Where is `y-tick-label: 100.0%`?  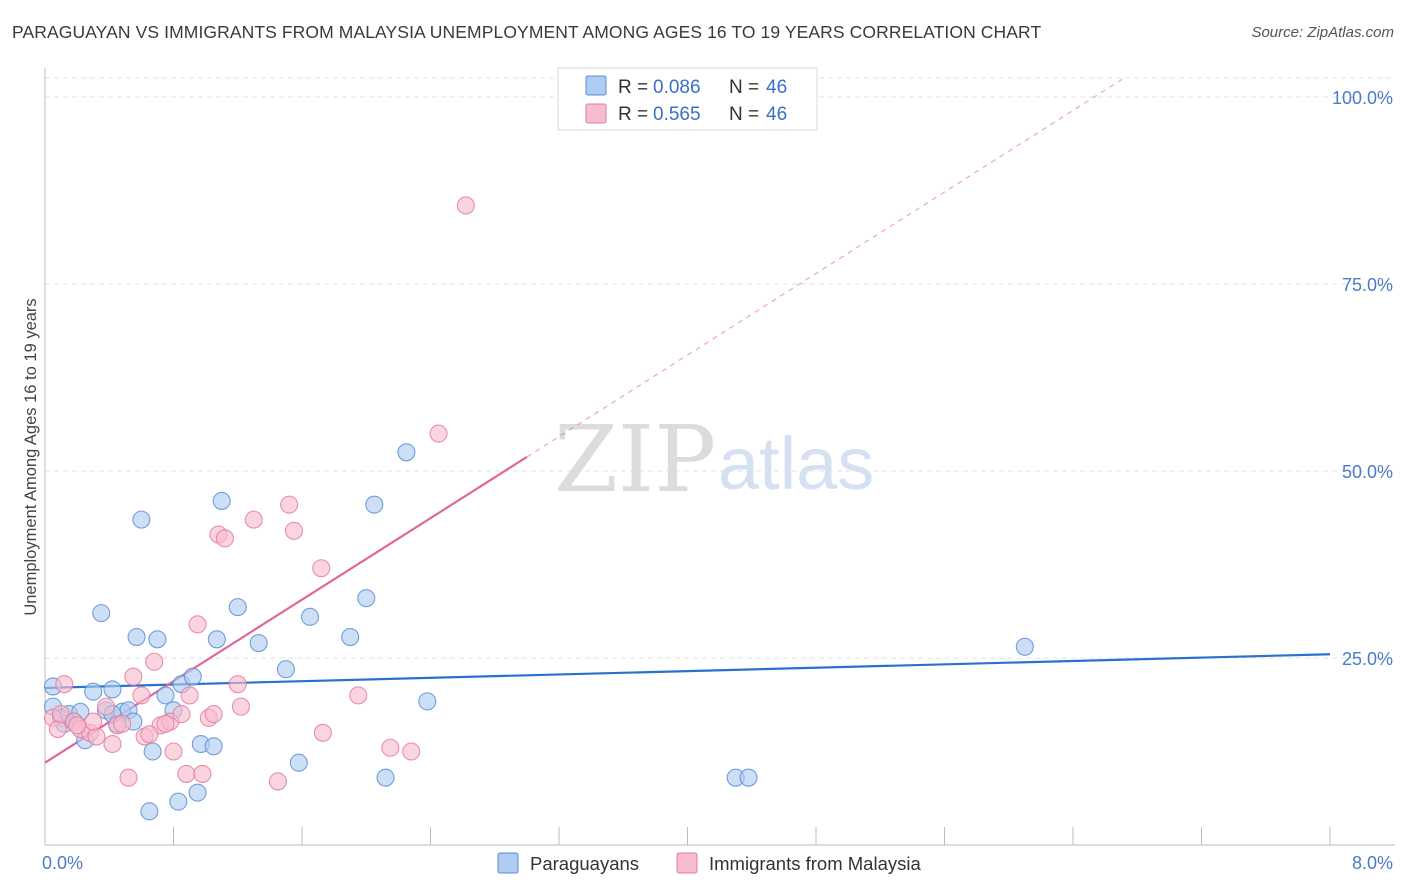 y-tick-label: 100.0% is located at coordinates (1362, 98).